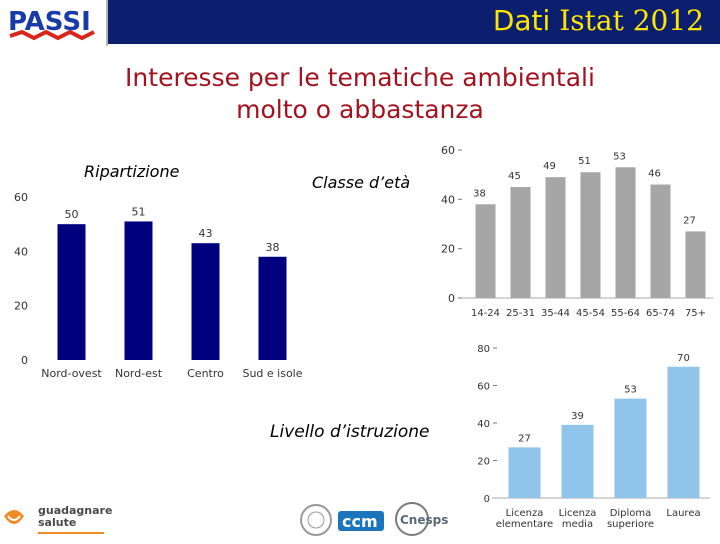  Describe the element at coordinates (205, 373) in the screenshot. I see `x-tick-label: Centro` at that location.